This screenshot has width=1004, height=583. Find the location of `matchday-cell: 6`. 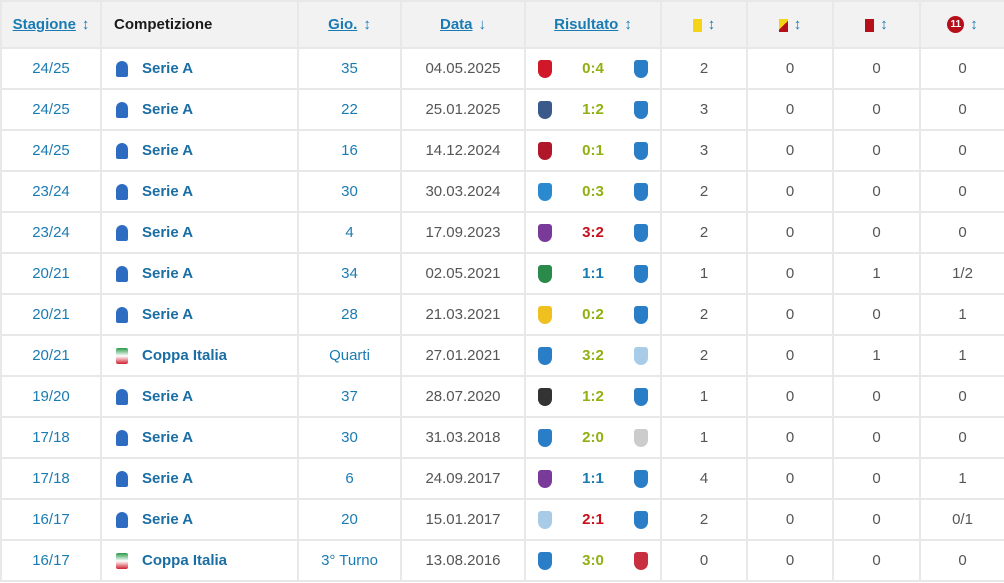

matchday-cell: 6 is located at coordinates (349, 478).